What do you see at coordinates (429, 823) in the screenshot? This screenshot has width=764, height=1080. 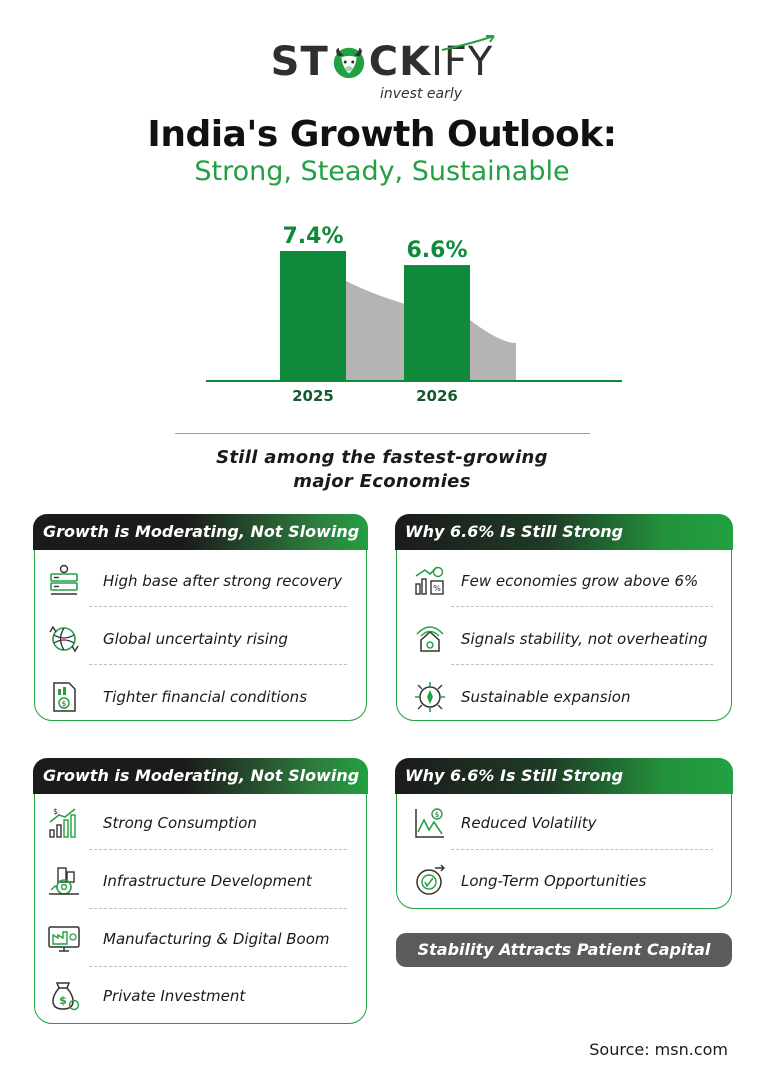 I see `volatility-chart-icon: $` at bounding box center [429, 823].